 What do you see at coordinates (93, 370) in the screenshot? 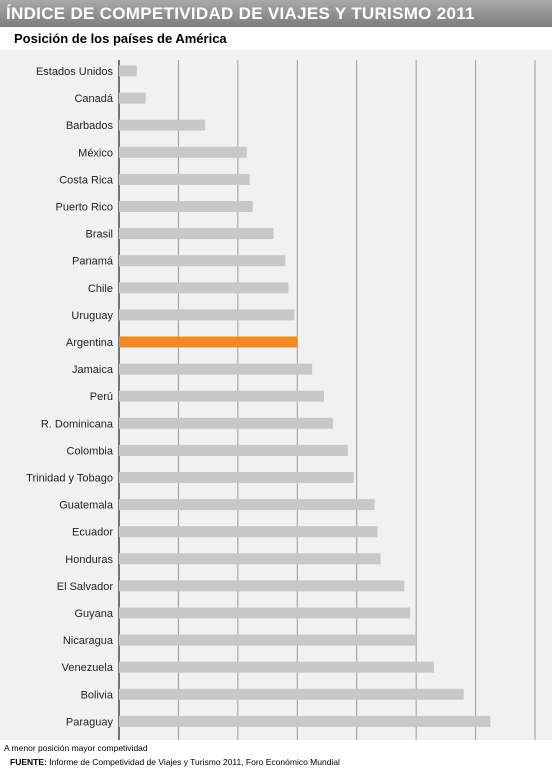
I see `category-label: Jamaica` at bounding box center [93, 370].